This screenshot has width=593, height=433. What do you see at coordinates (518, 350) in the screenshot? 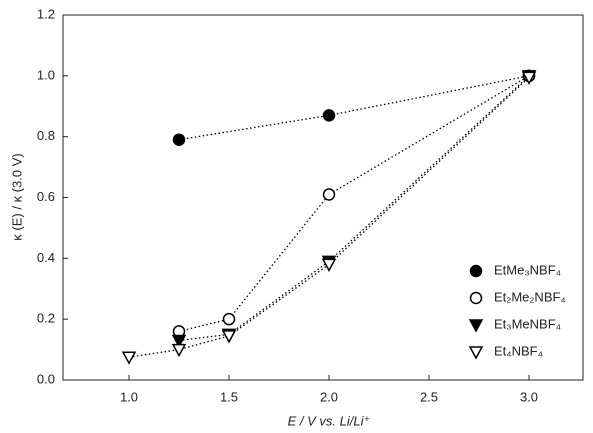
I see `legend-label: Et₄NBF₄` at bounding box center [518, 350].